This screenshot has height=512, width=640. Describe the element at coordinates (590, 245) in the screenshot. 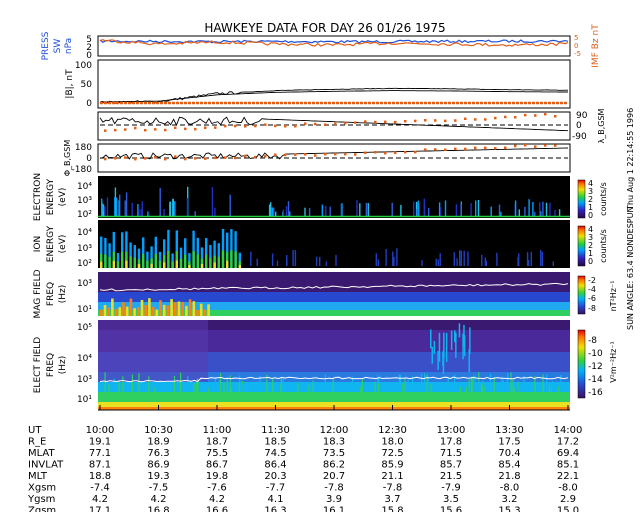

I see `ion-cbar-tick-2: 2` at that location.